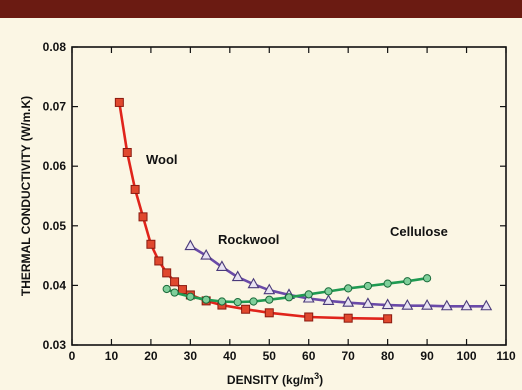 The width and height of the screenshot is (522, 390). I want to click on y-tick-label: 0.06, so click(55, 166).